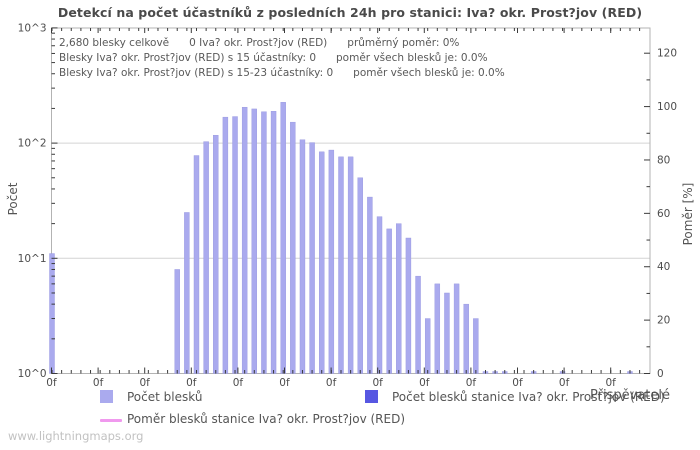 This screenshot has width=700, height=450. I want to click on y-axis-label-right: Poměr [%], so click(688, 214).